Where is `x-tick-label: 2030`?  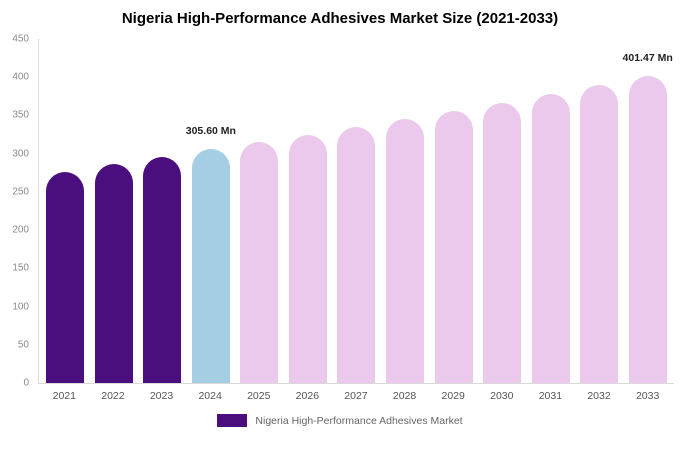 x-tick-label: 2030 is located at coordinates (502, 396).